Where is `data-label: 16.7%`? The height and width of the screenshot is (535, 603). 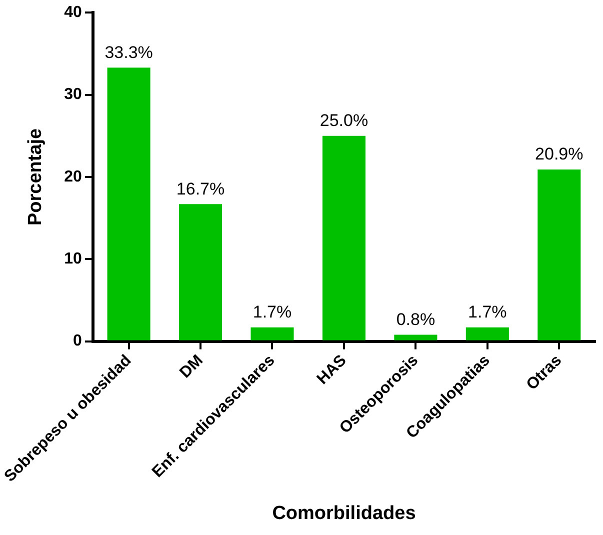 data-label: 16.7% is located at coordinates (200, 188).